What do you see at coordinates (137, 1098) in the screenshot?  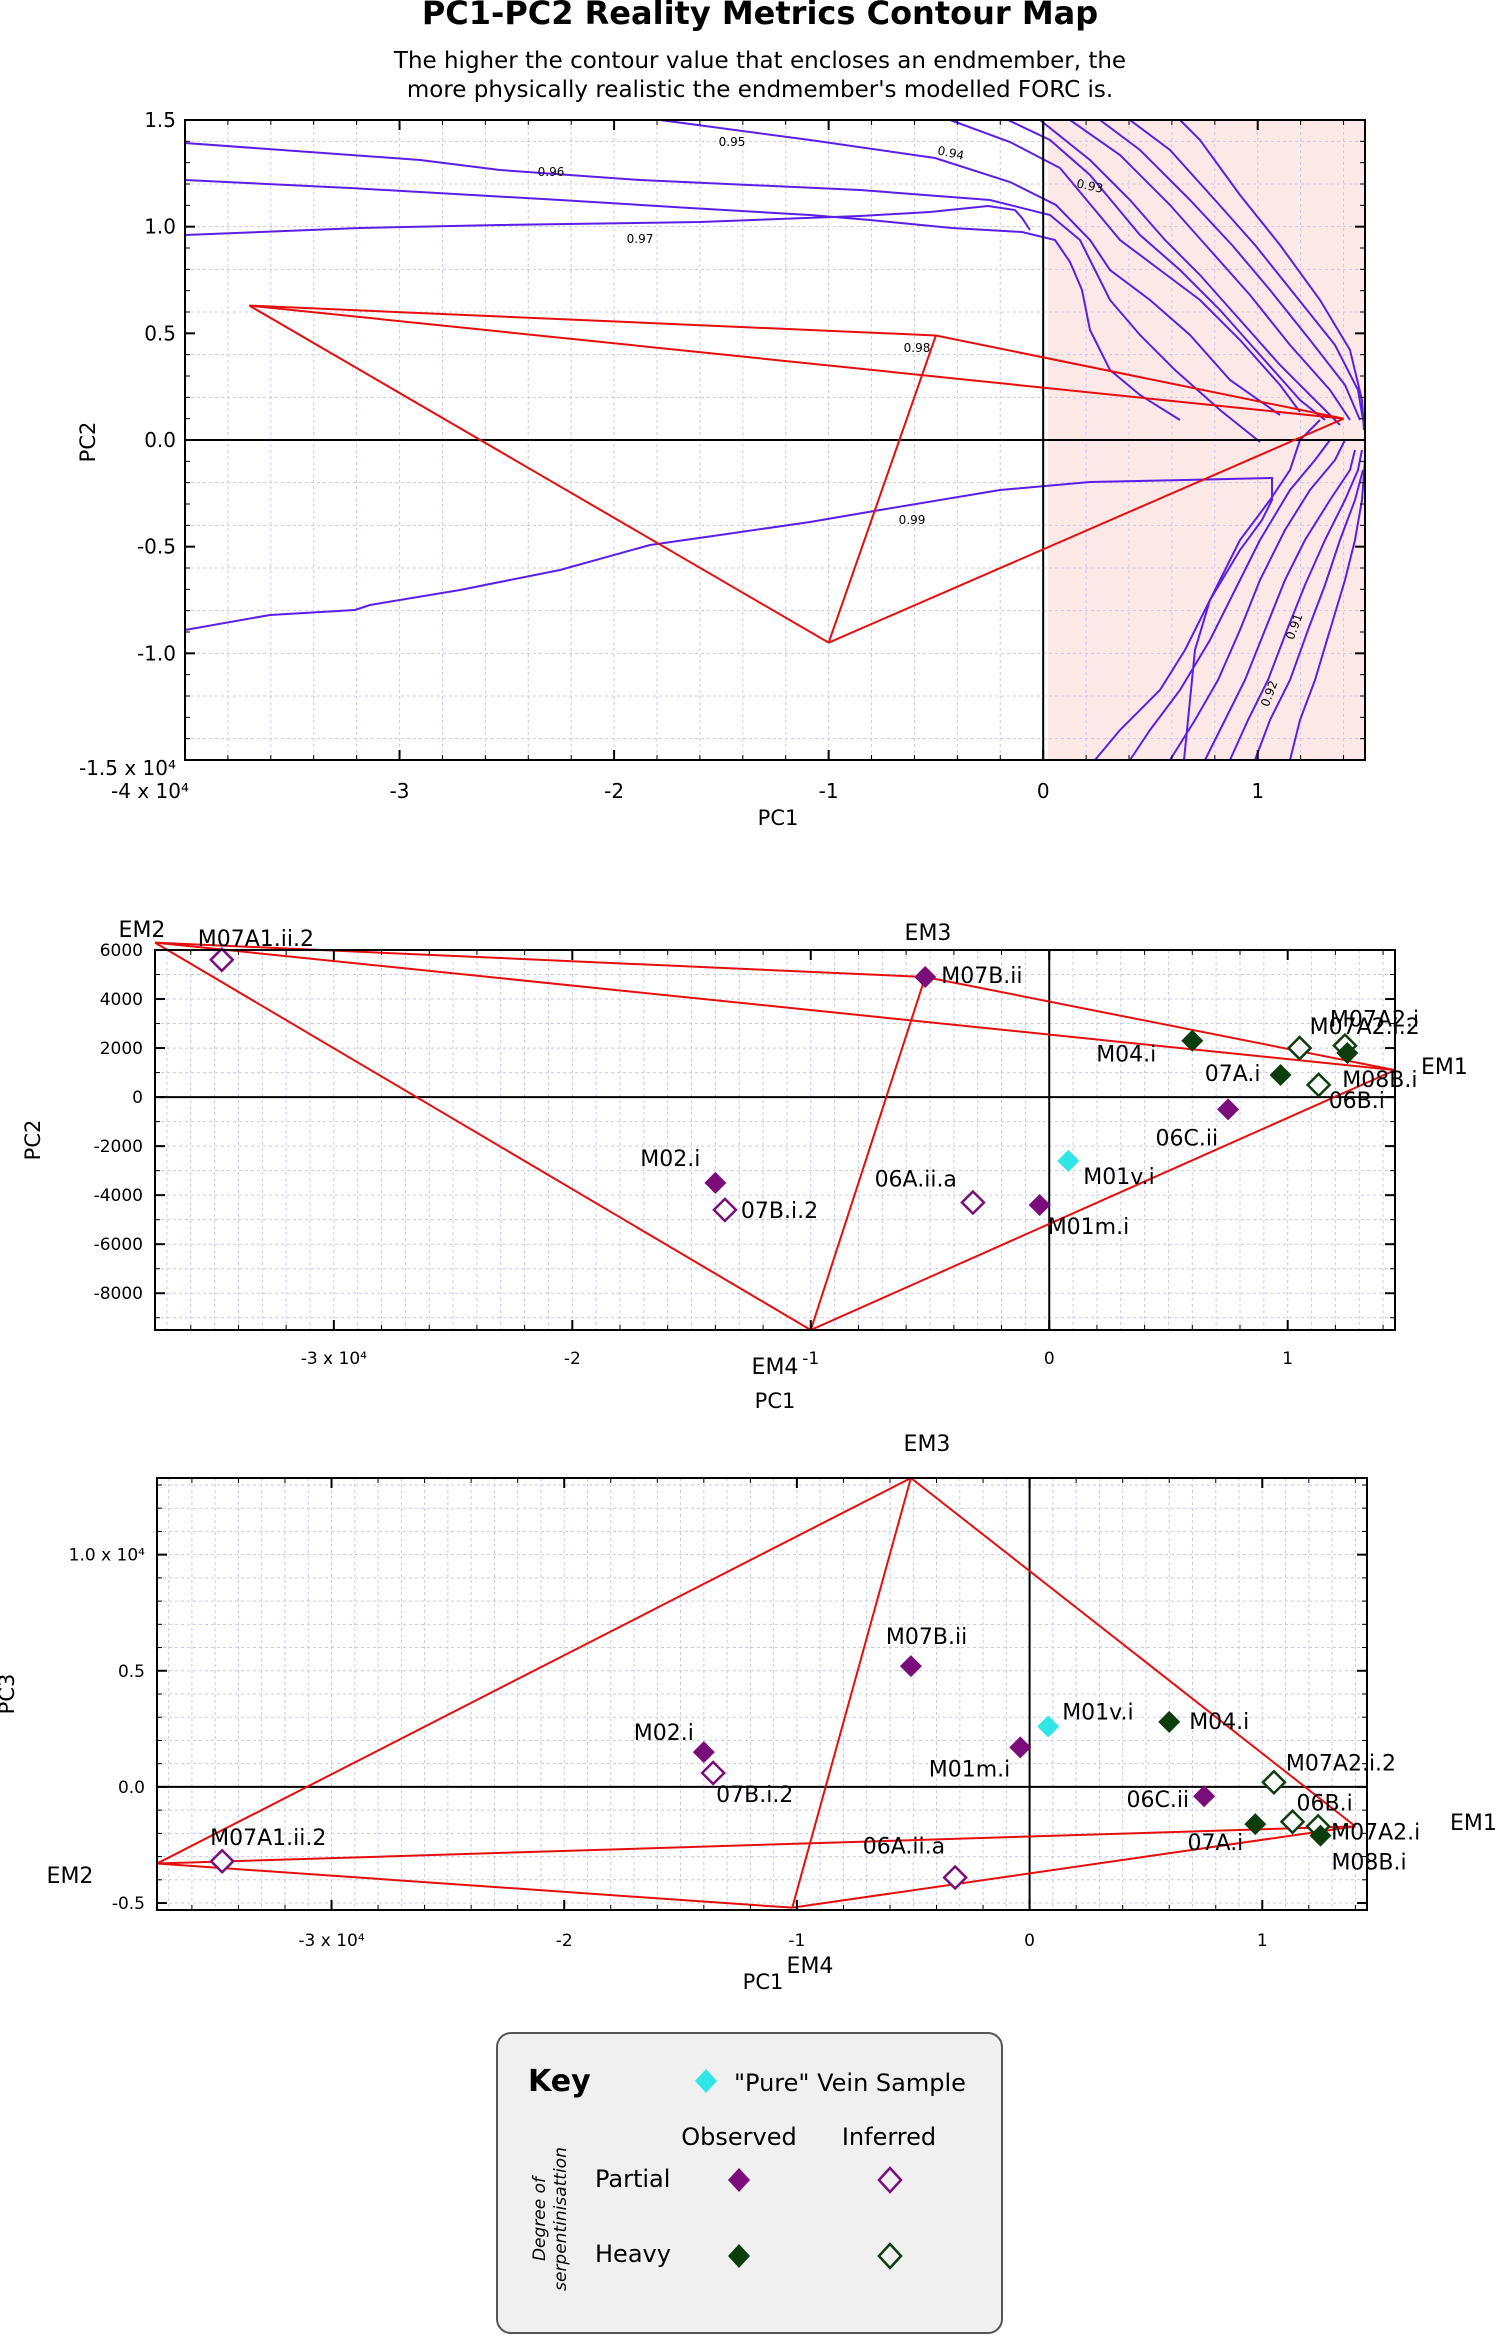 I see `y-tick-label: 0` at bounding box center [137, 1098].